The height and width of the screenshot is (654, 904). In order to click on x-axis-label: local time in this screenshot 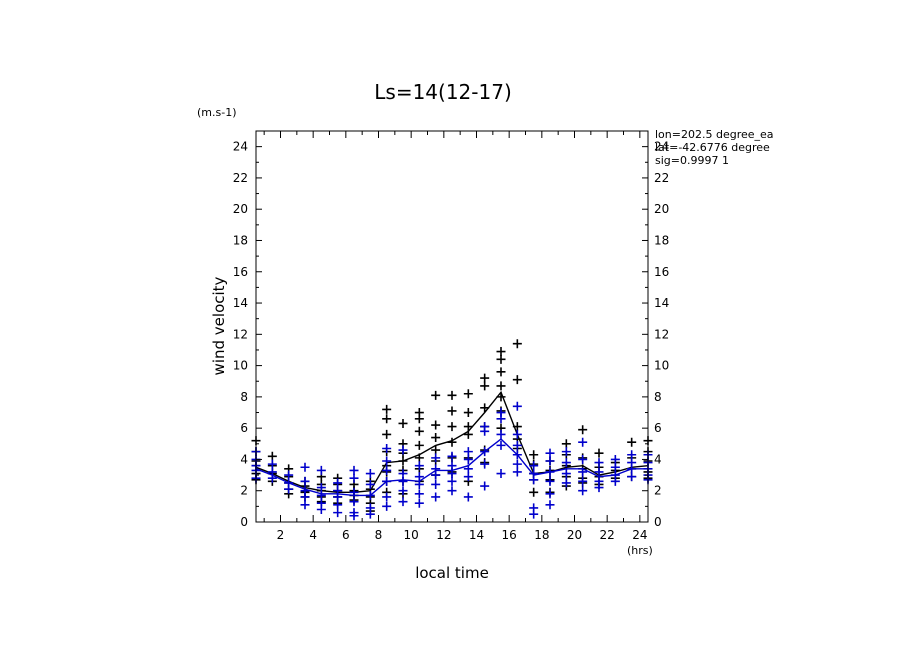, I will do `click(452, 573)`.